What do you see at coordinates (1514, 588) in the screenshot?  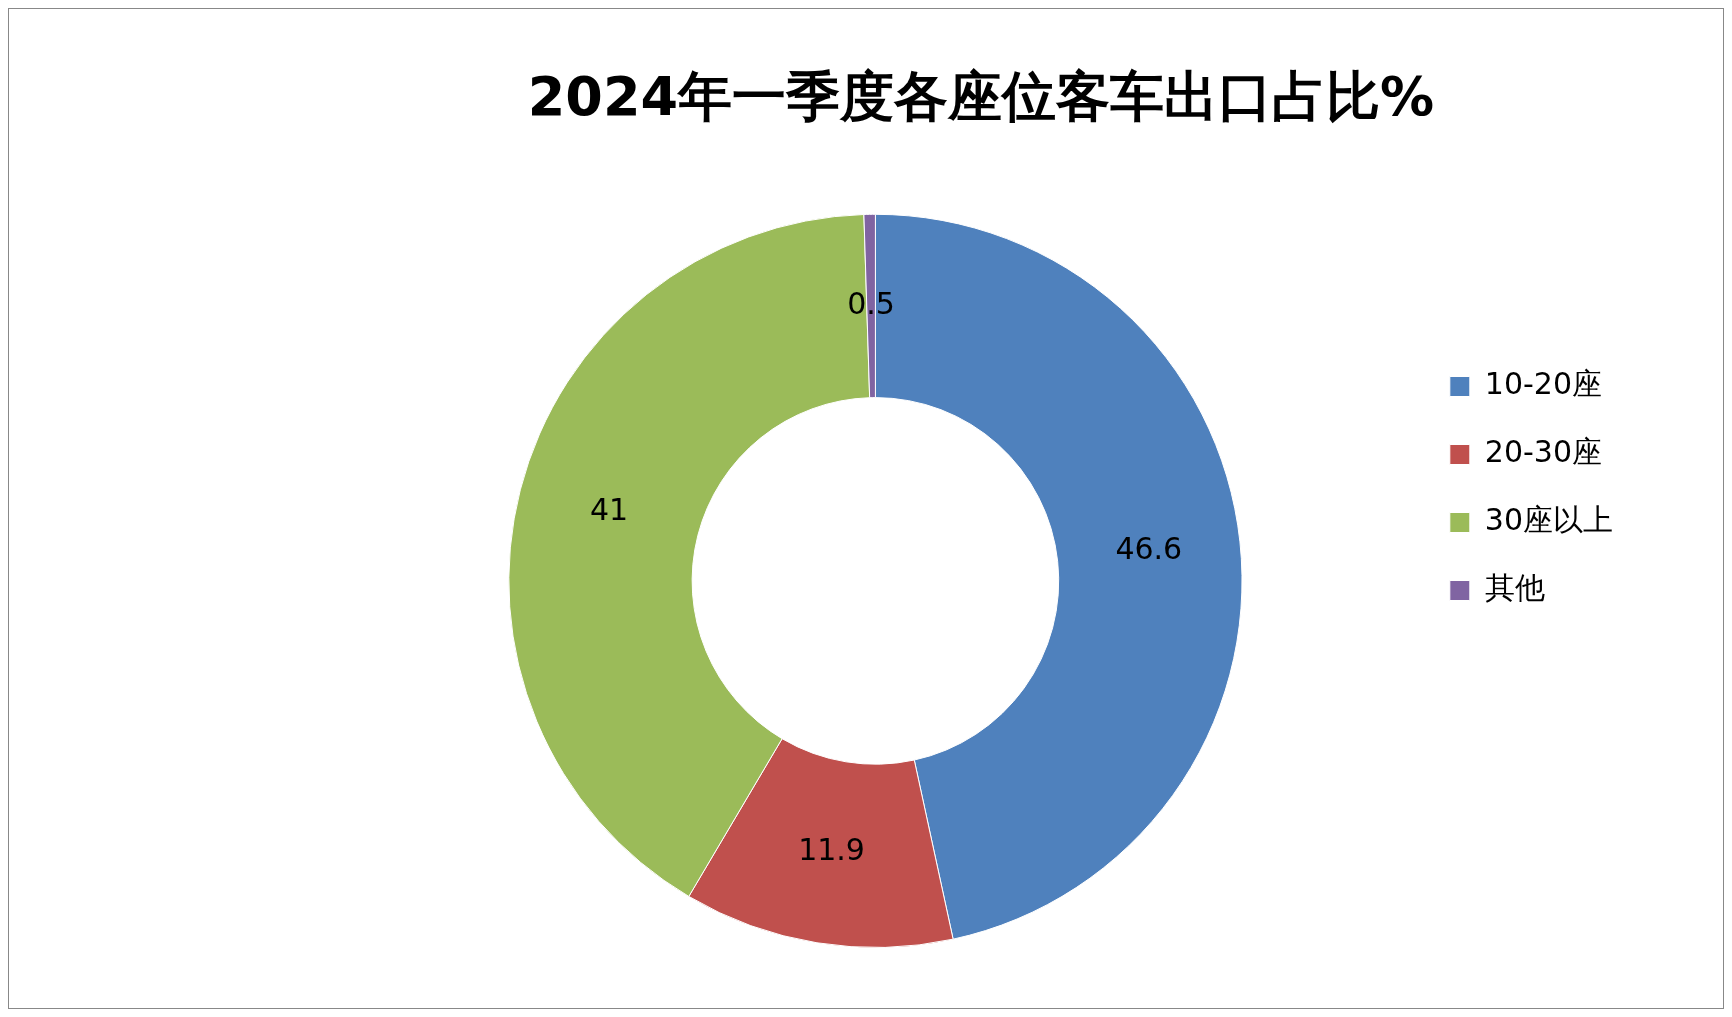 I see `legend-label: 其他` at bounding box center [1514, 588].